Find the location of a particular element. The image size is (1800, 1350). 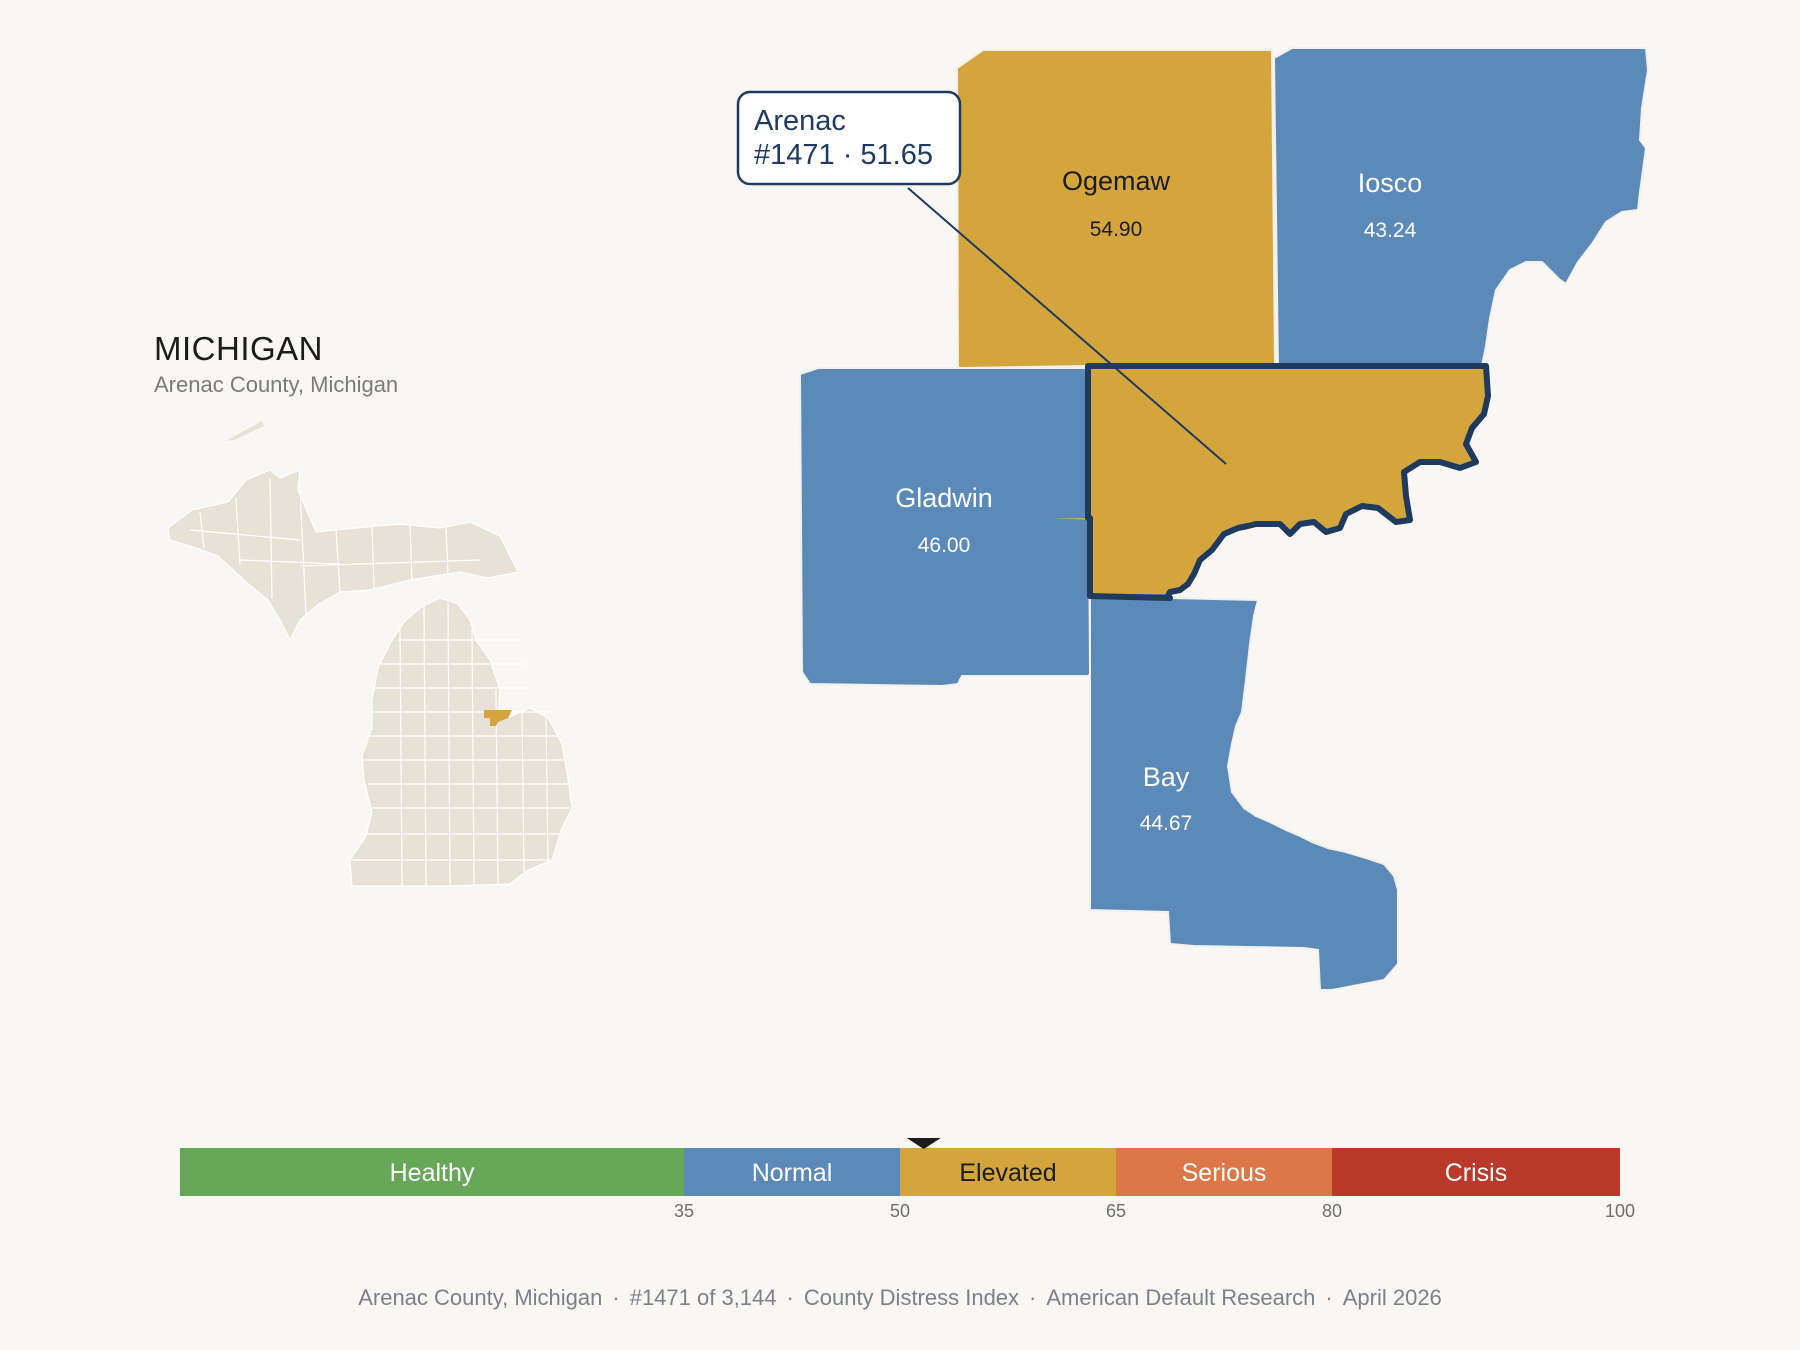

tooltip-leader-line is located at coordinates (1067, 326).